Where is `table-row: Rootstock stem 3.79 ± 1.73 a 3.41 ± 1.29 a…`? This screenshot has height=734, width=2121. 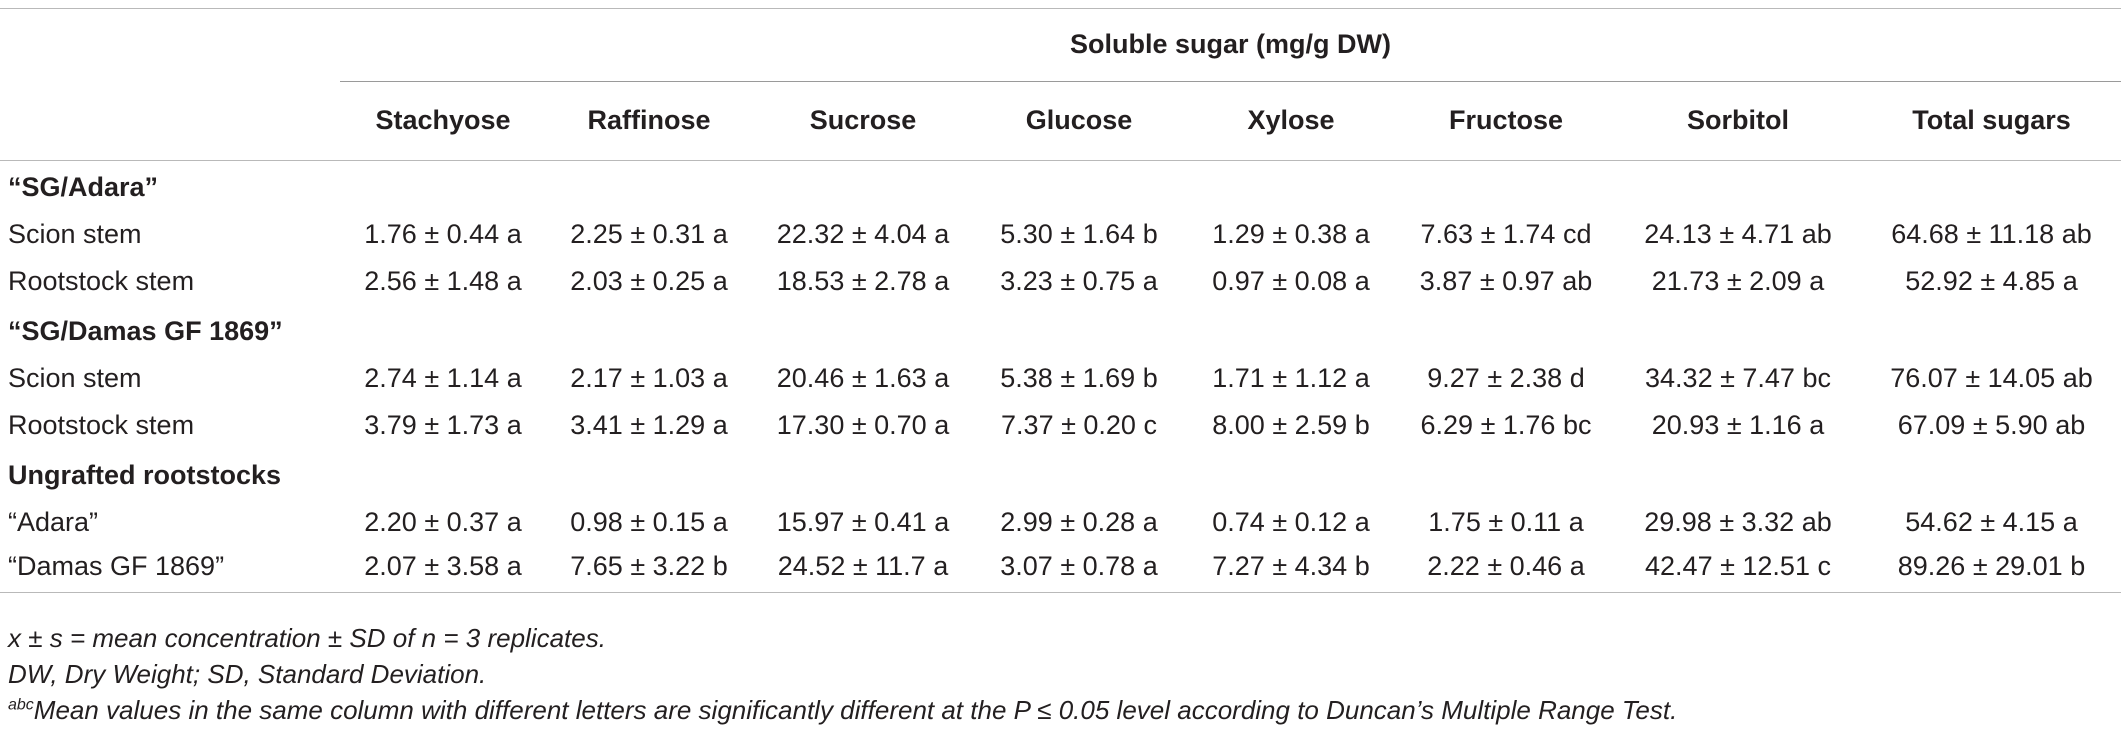 table-row: Rootstock stem 3.79 ± 1.73 a 3.41 ± 1.29 a… is located at coordinates (1060, 425).